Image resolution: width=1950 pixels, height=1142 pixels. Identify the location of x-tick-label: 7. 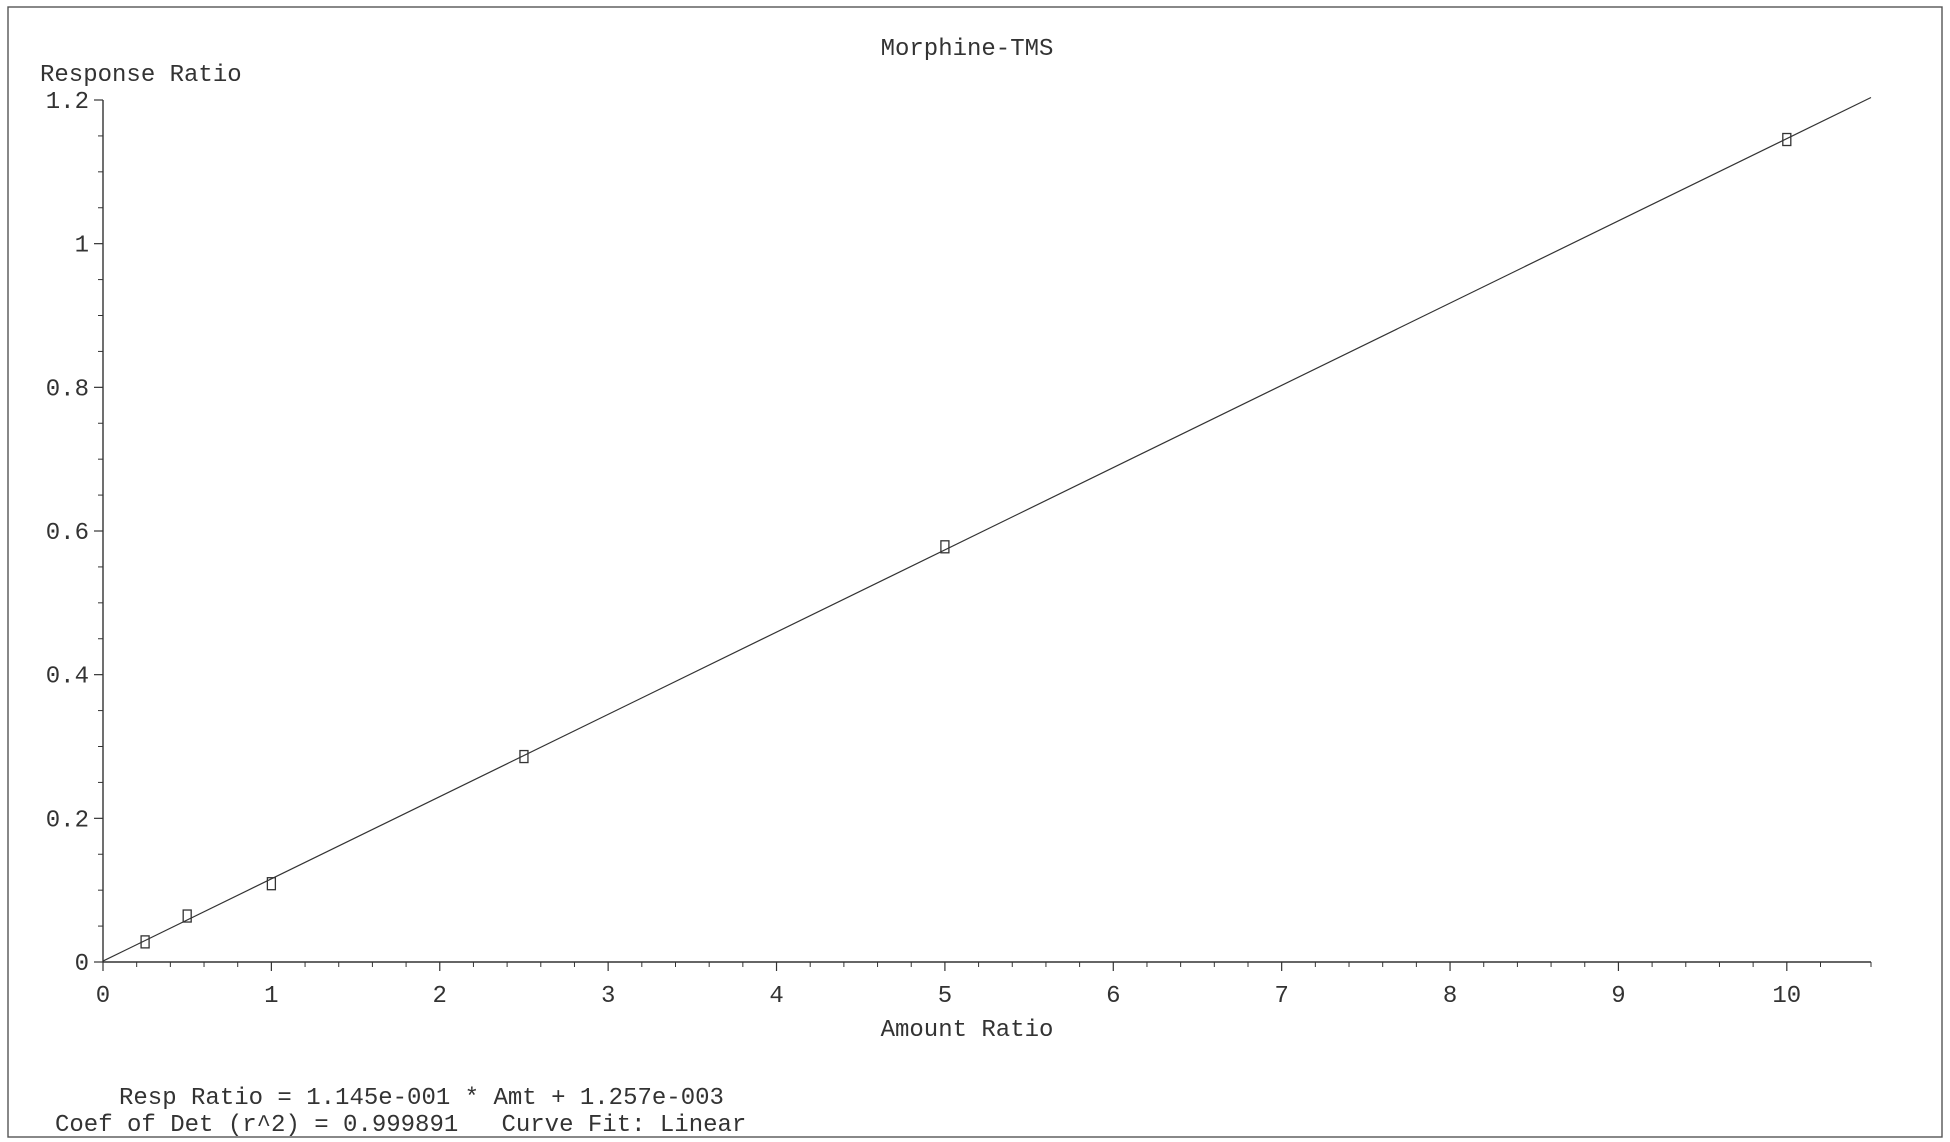
(1281, 996).